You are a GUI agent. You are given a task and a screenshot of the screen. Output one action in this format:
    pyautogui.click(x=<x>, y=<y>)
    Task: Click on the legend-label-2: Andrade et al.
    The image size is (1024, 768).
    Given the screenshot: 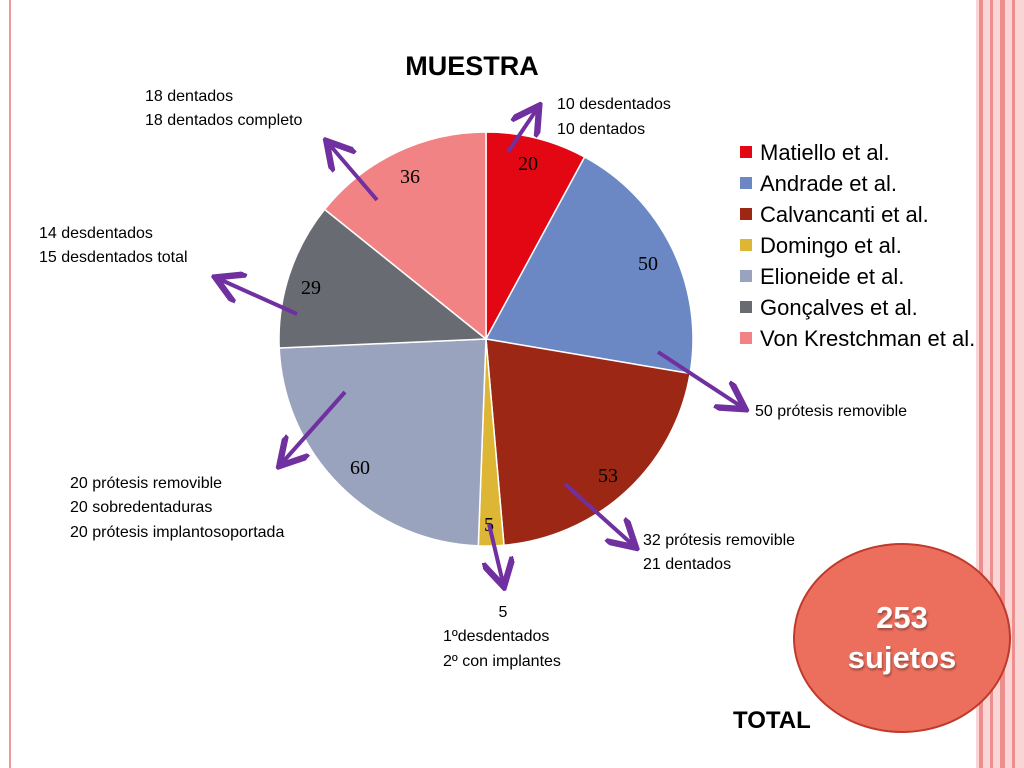 What is the action you would take?
    pyautogui.click(x=828, y=183)
    